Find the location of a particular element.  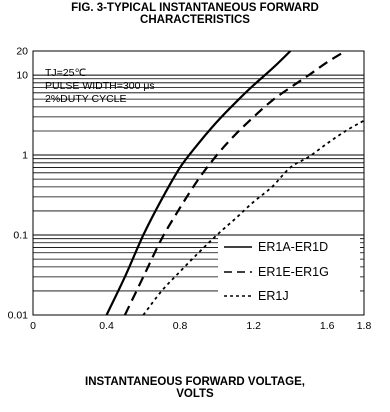

x-tick-label: 0.4 is located at coordinates (106, 326).